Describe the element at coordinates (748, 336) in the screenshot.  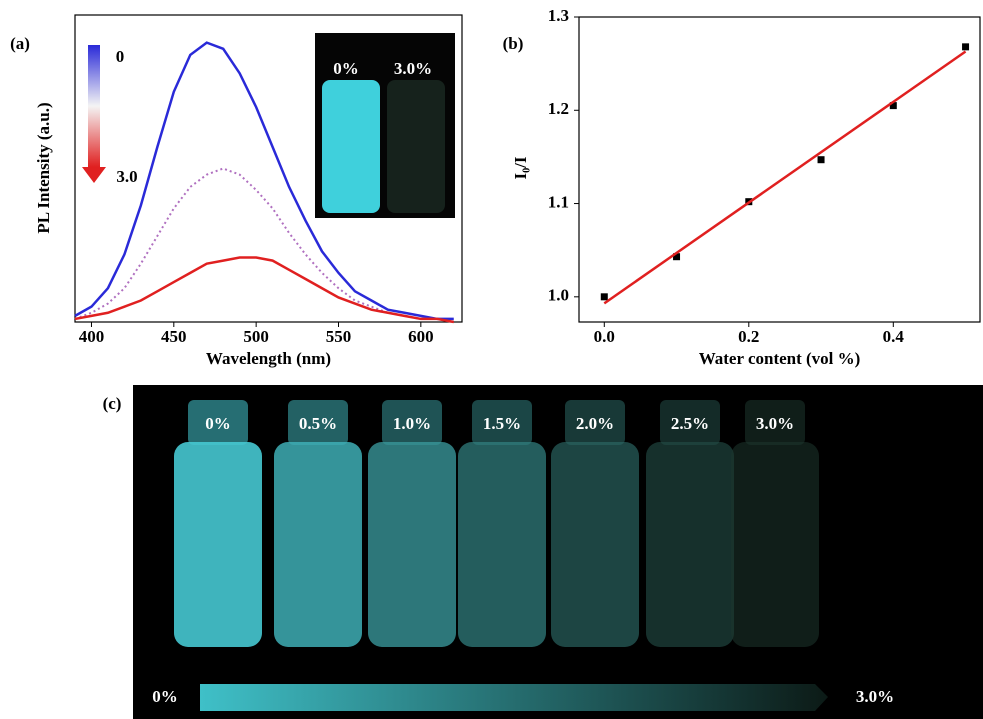
I see `x-tick-label: 0.2` at that location.